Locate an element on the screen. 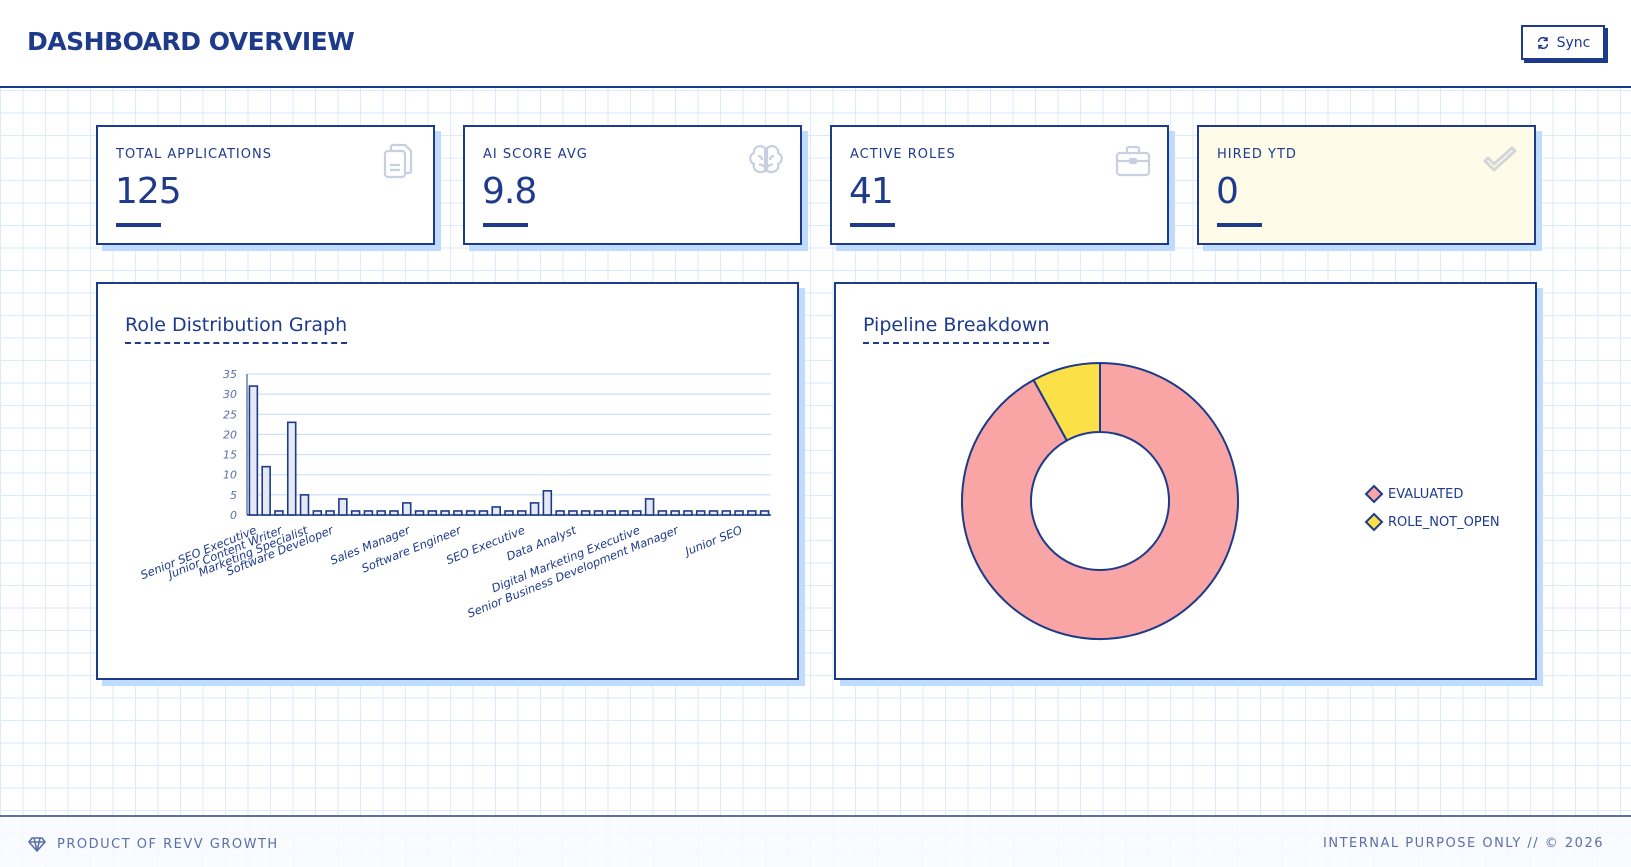  svg-text: 0 is located at coordinates (233, 515).